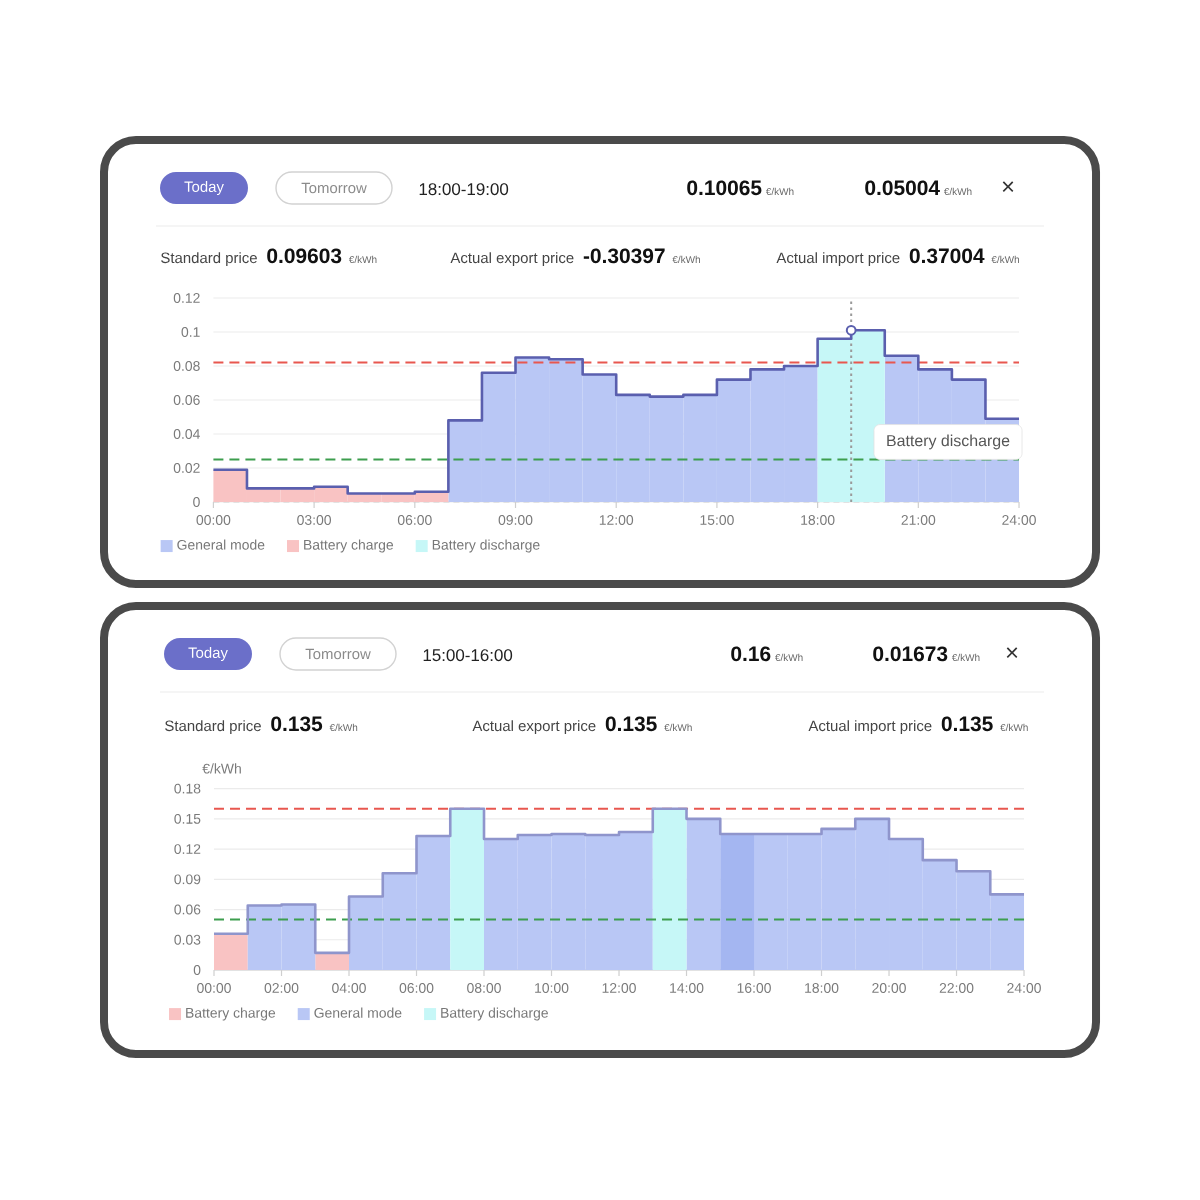  I want to click on text: 0.16, so click(751, 654).